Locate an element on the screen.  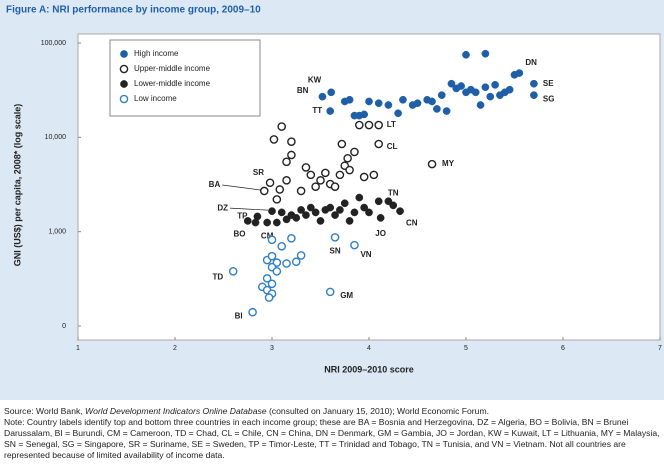
point-label: GM is located at coordinates (346, 295).